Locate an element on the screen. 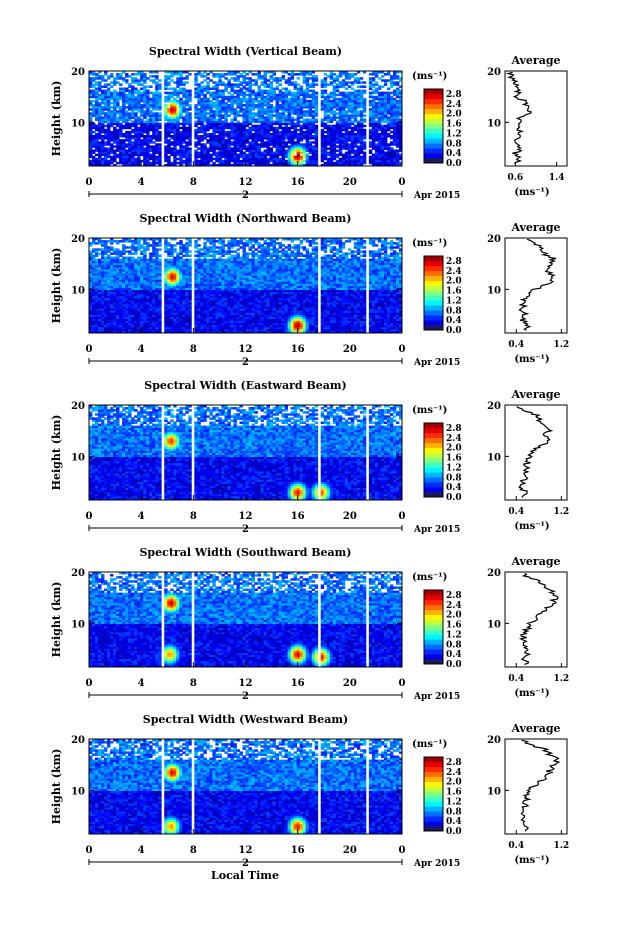  panel-title: Spectral Width (Northward Beam) is located at coordinates (246, 218).